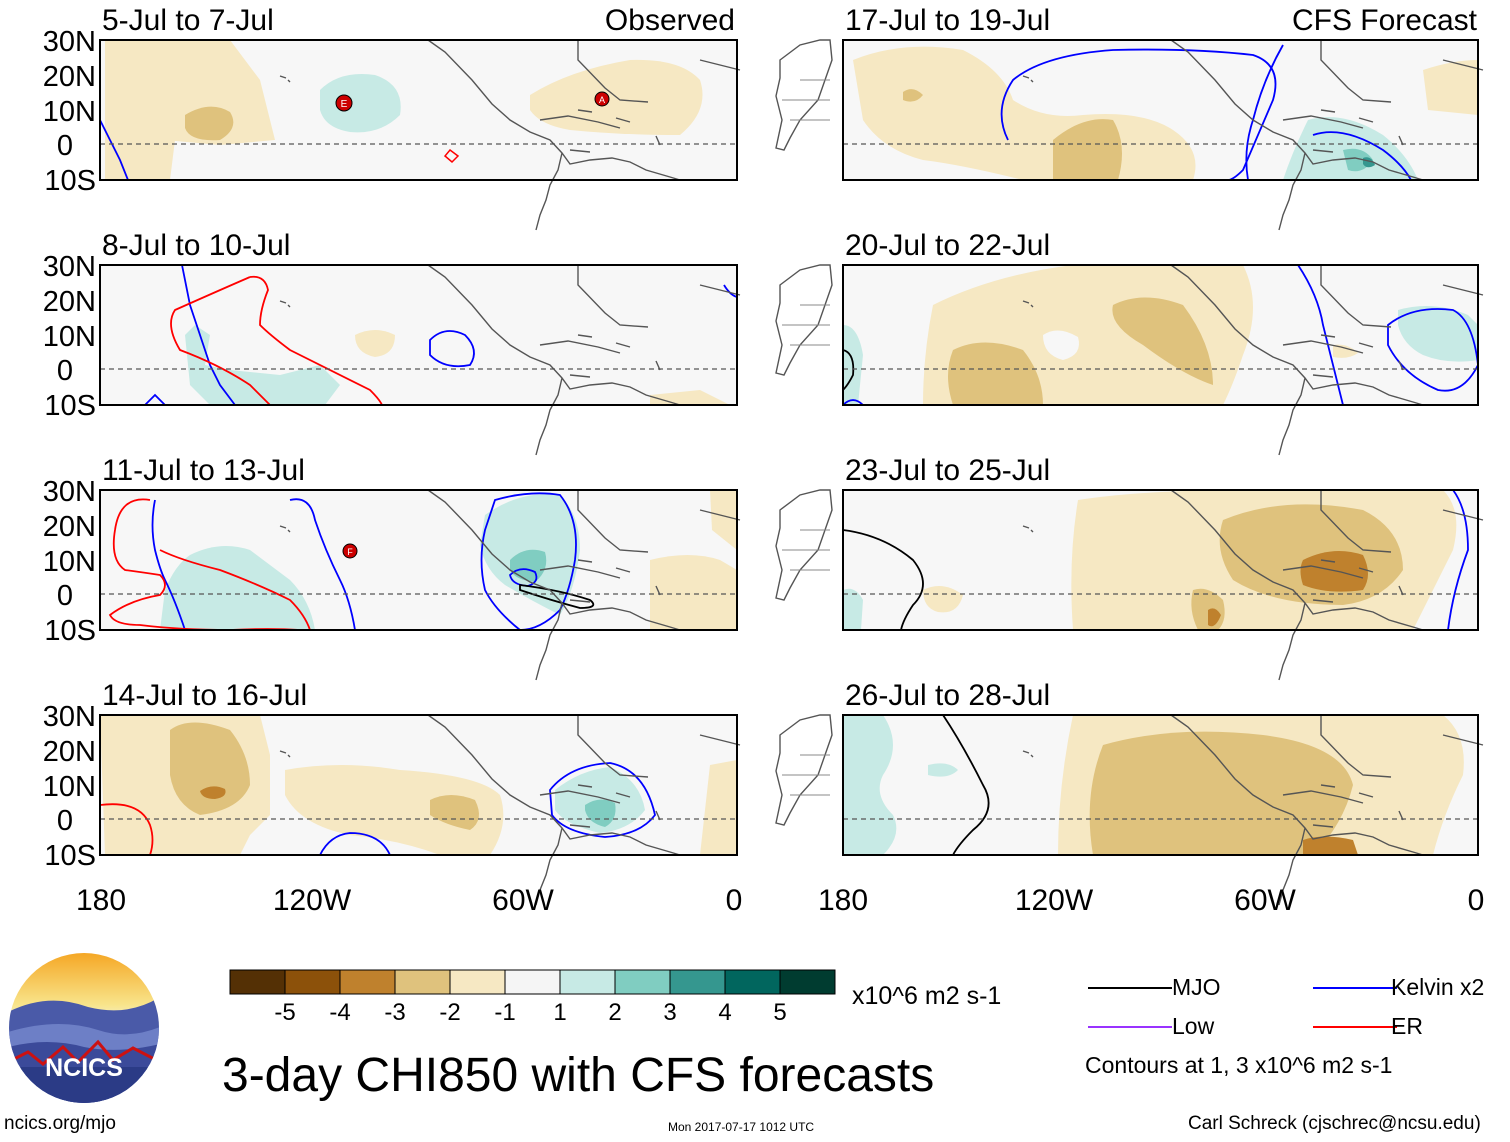  Describe the element at coordinates (284, 1011) in the screenshot. I see `colorbar-tick-label: -5` at that location.